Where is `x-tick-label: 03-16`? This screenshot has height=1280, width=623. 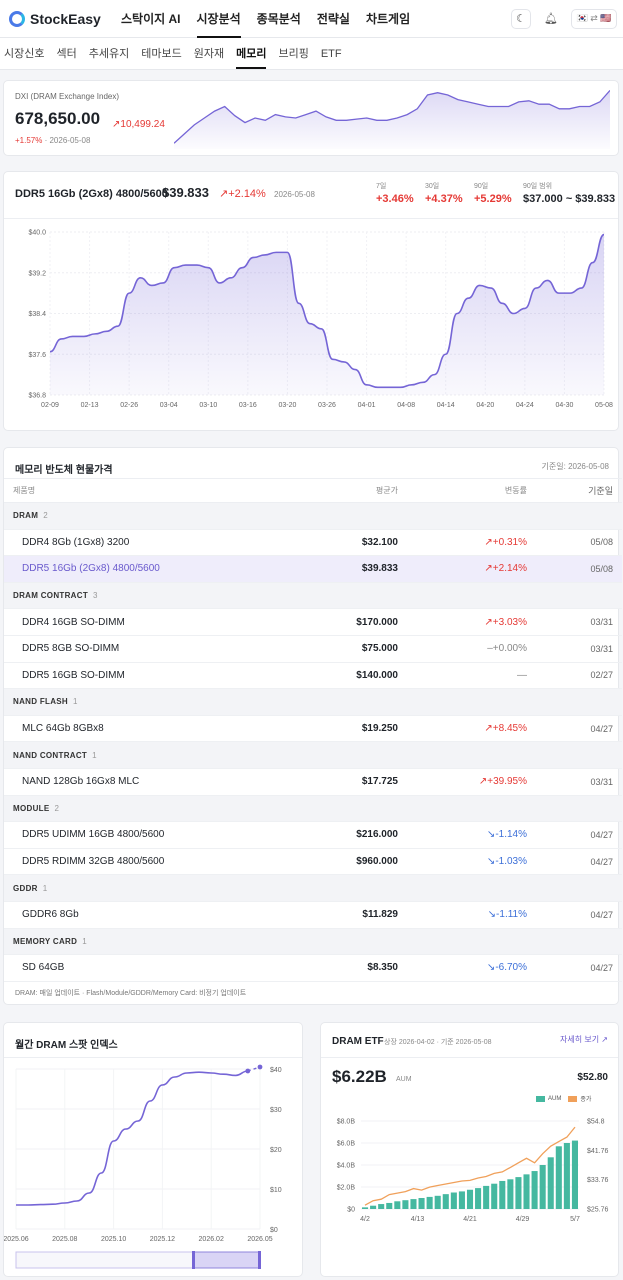 x-tick-label: 03-16 is located at coordinates (248, 405).